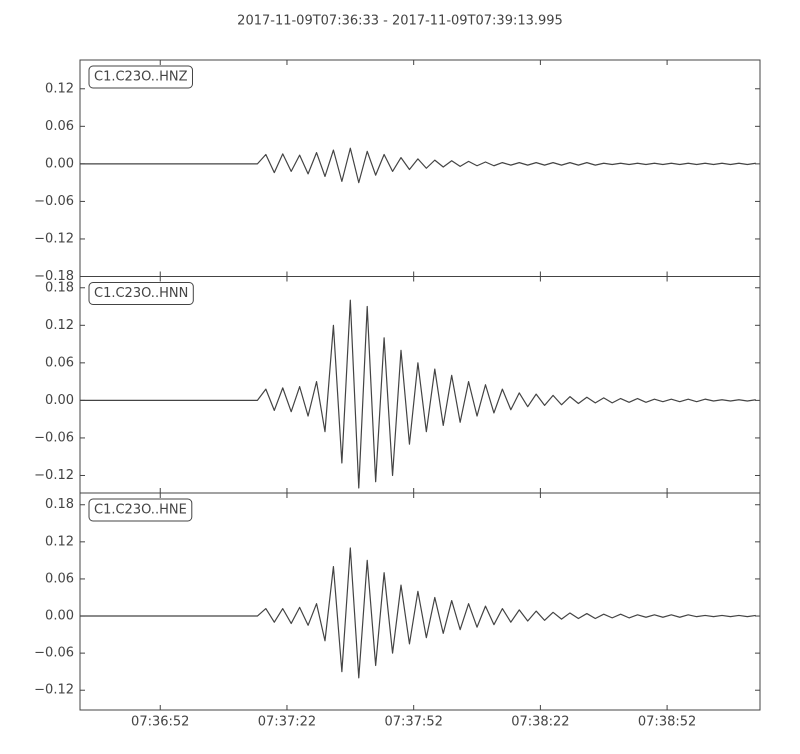 The height and width of the screenshot is (754, 800). I want to click on trace-label: C1.C23O..HNE, so click(140, 510).